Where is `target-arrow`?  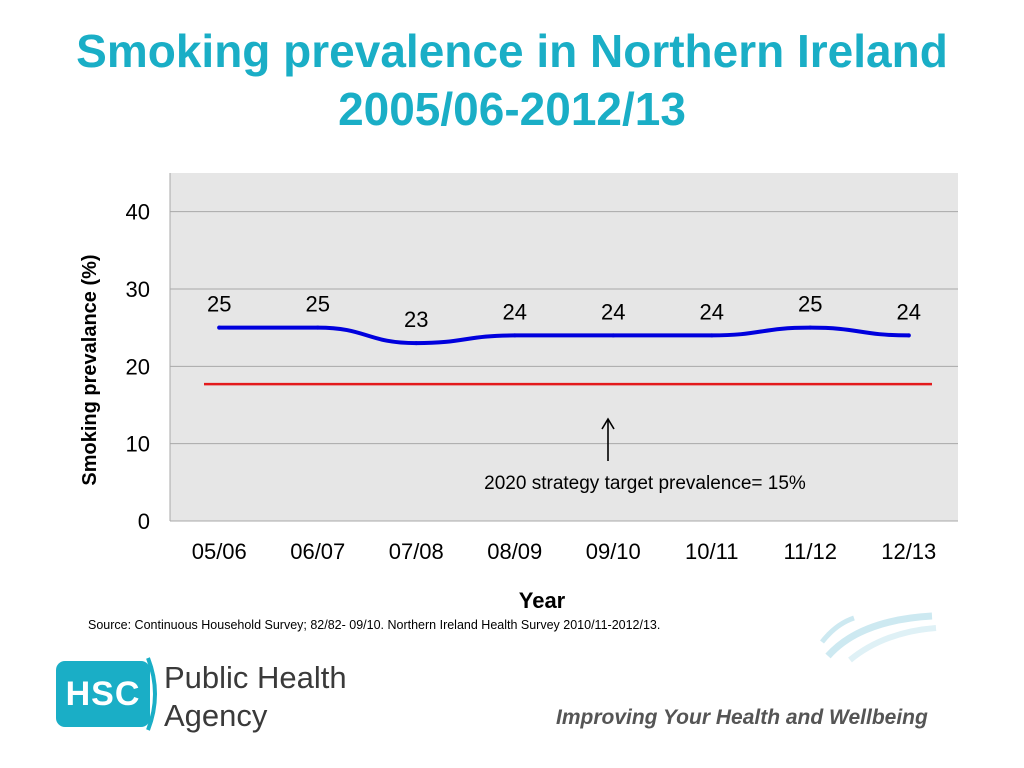 target-arrow is located at coordinates (608, 439).